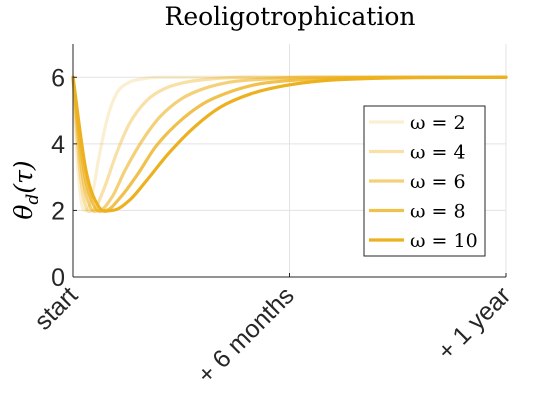 The width and height of the screenshot is (560, 420). I want to click on legend: ω = 2 ω = 4 ω = 6 ω = 8 ω = 10, so click(424, 181).